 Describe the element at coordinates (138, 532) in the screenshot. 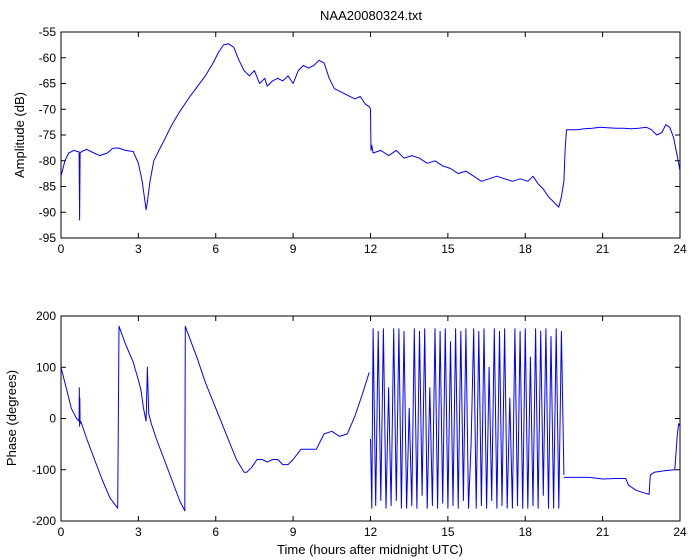

I see `phase-x-tick-label: 3` at that location.